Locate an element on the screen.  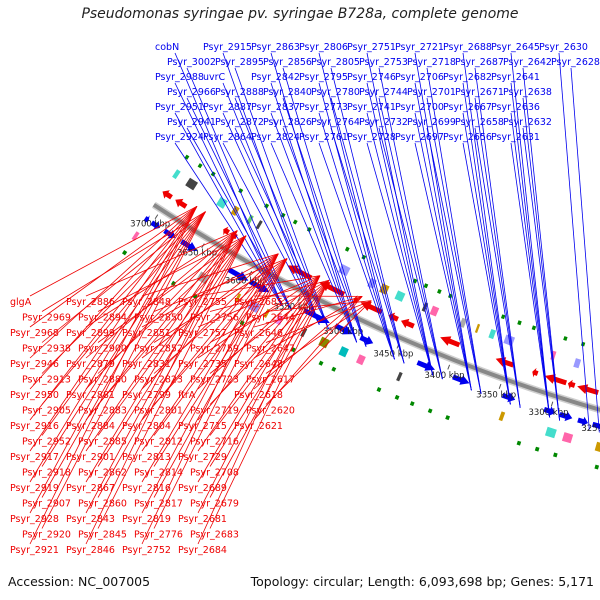
forward-gene-arrow is located at coordinates (146, 219).